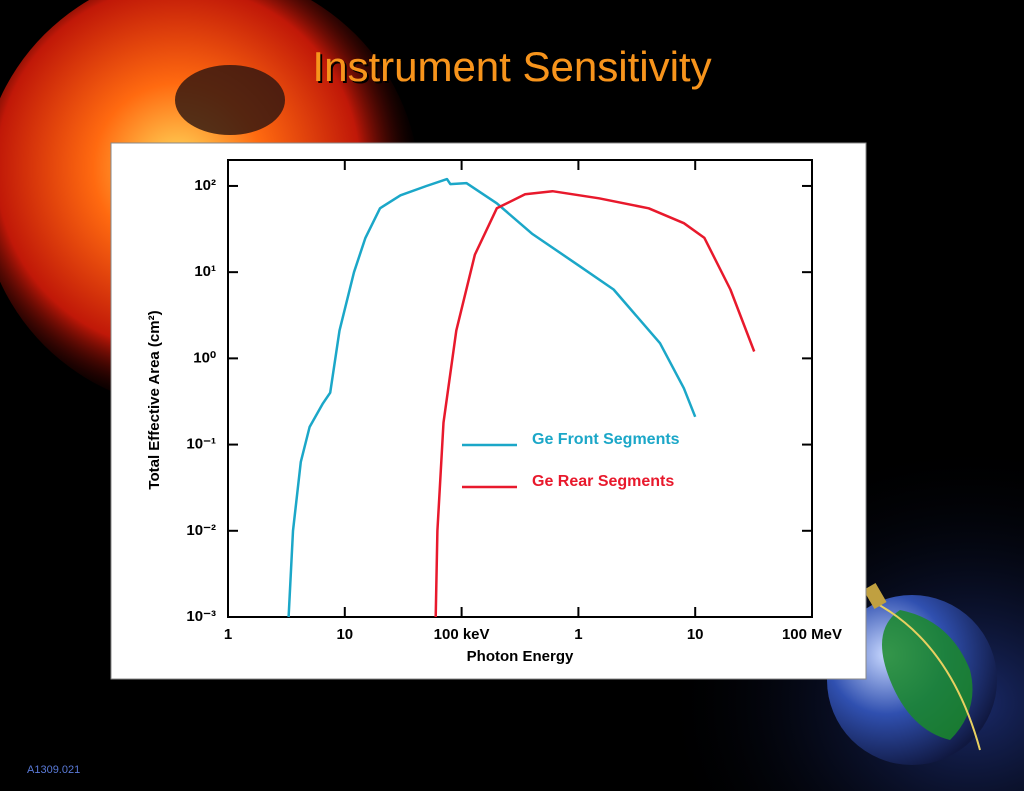 The image size is (1024, 791). I want to click on x-tick-label: 100 MeV, so click(812, 634).